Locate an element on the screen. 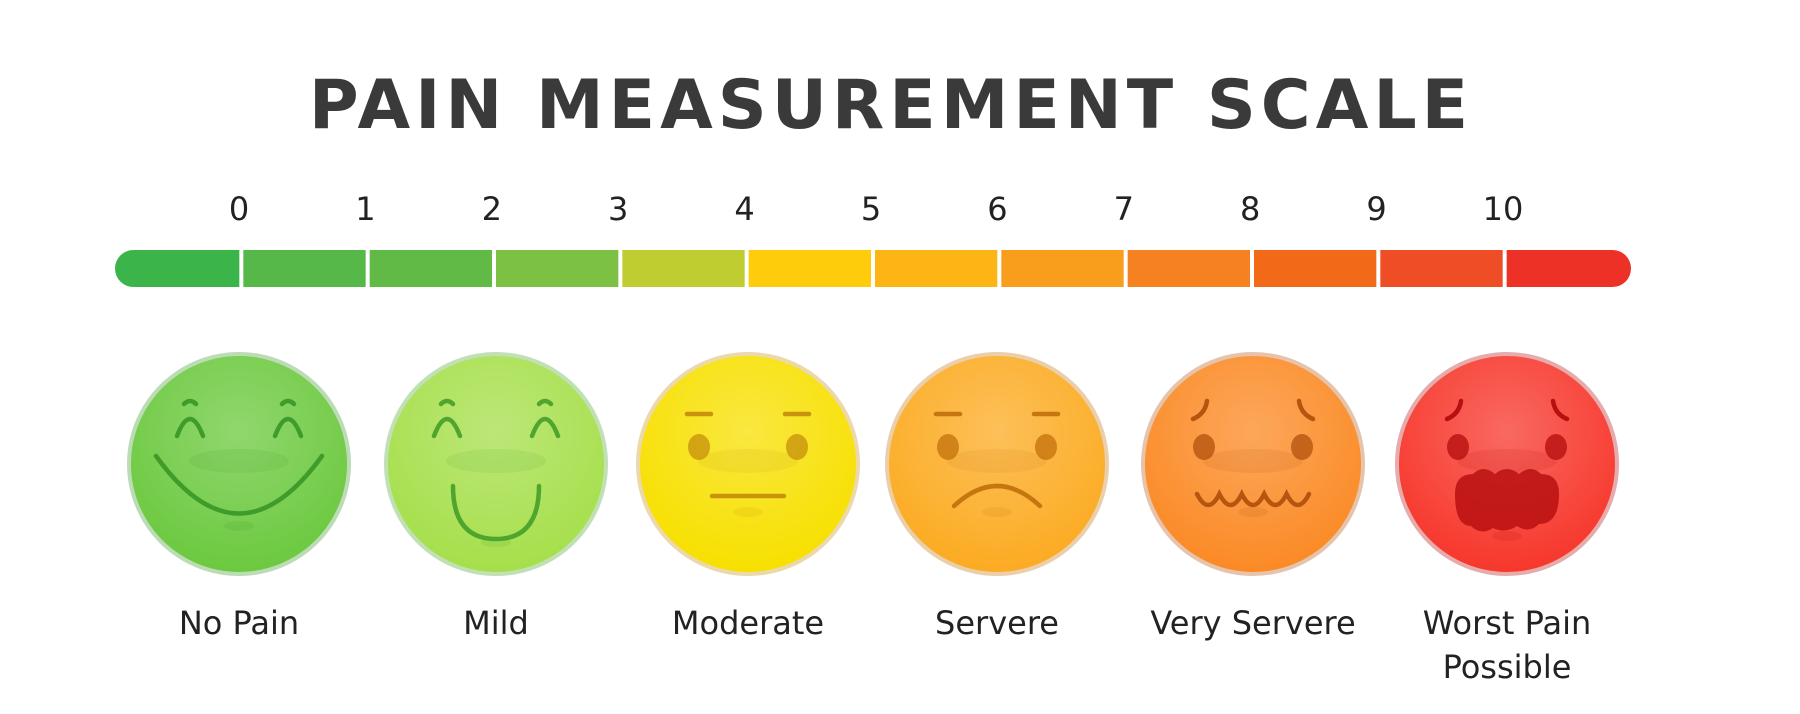 This screenshot has width=1800, height=714. face-crying is located at coordinates (1507, 464).